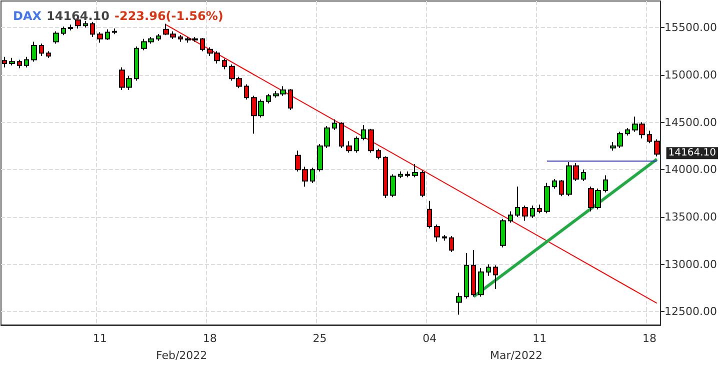 Image resolution: width=720 pixels, height=368 pixels. I want to click on x-tick-label: 04, so click(429, 338).